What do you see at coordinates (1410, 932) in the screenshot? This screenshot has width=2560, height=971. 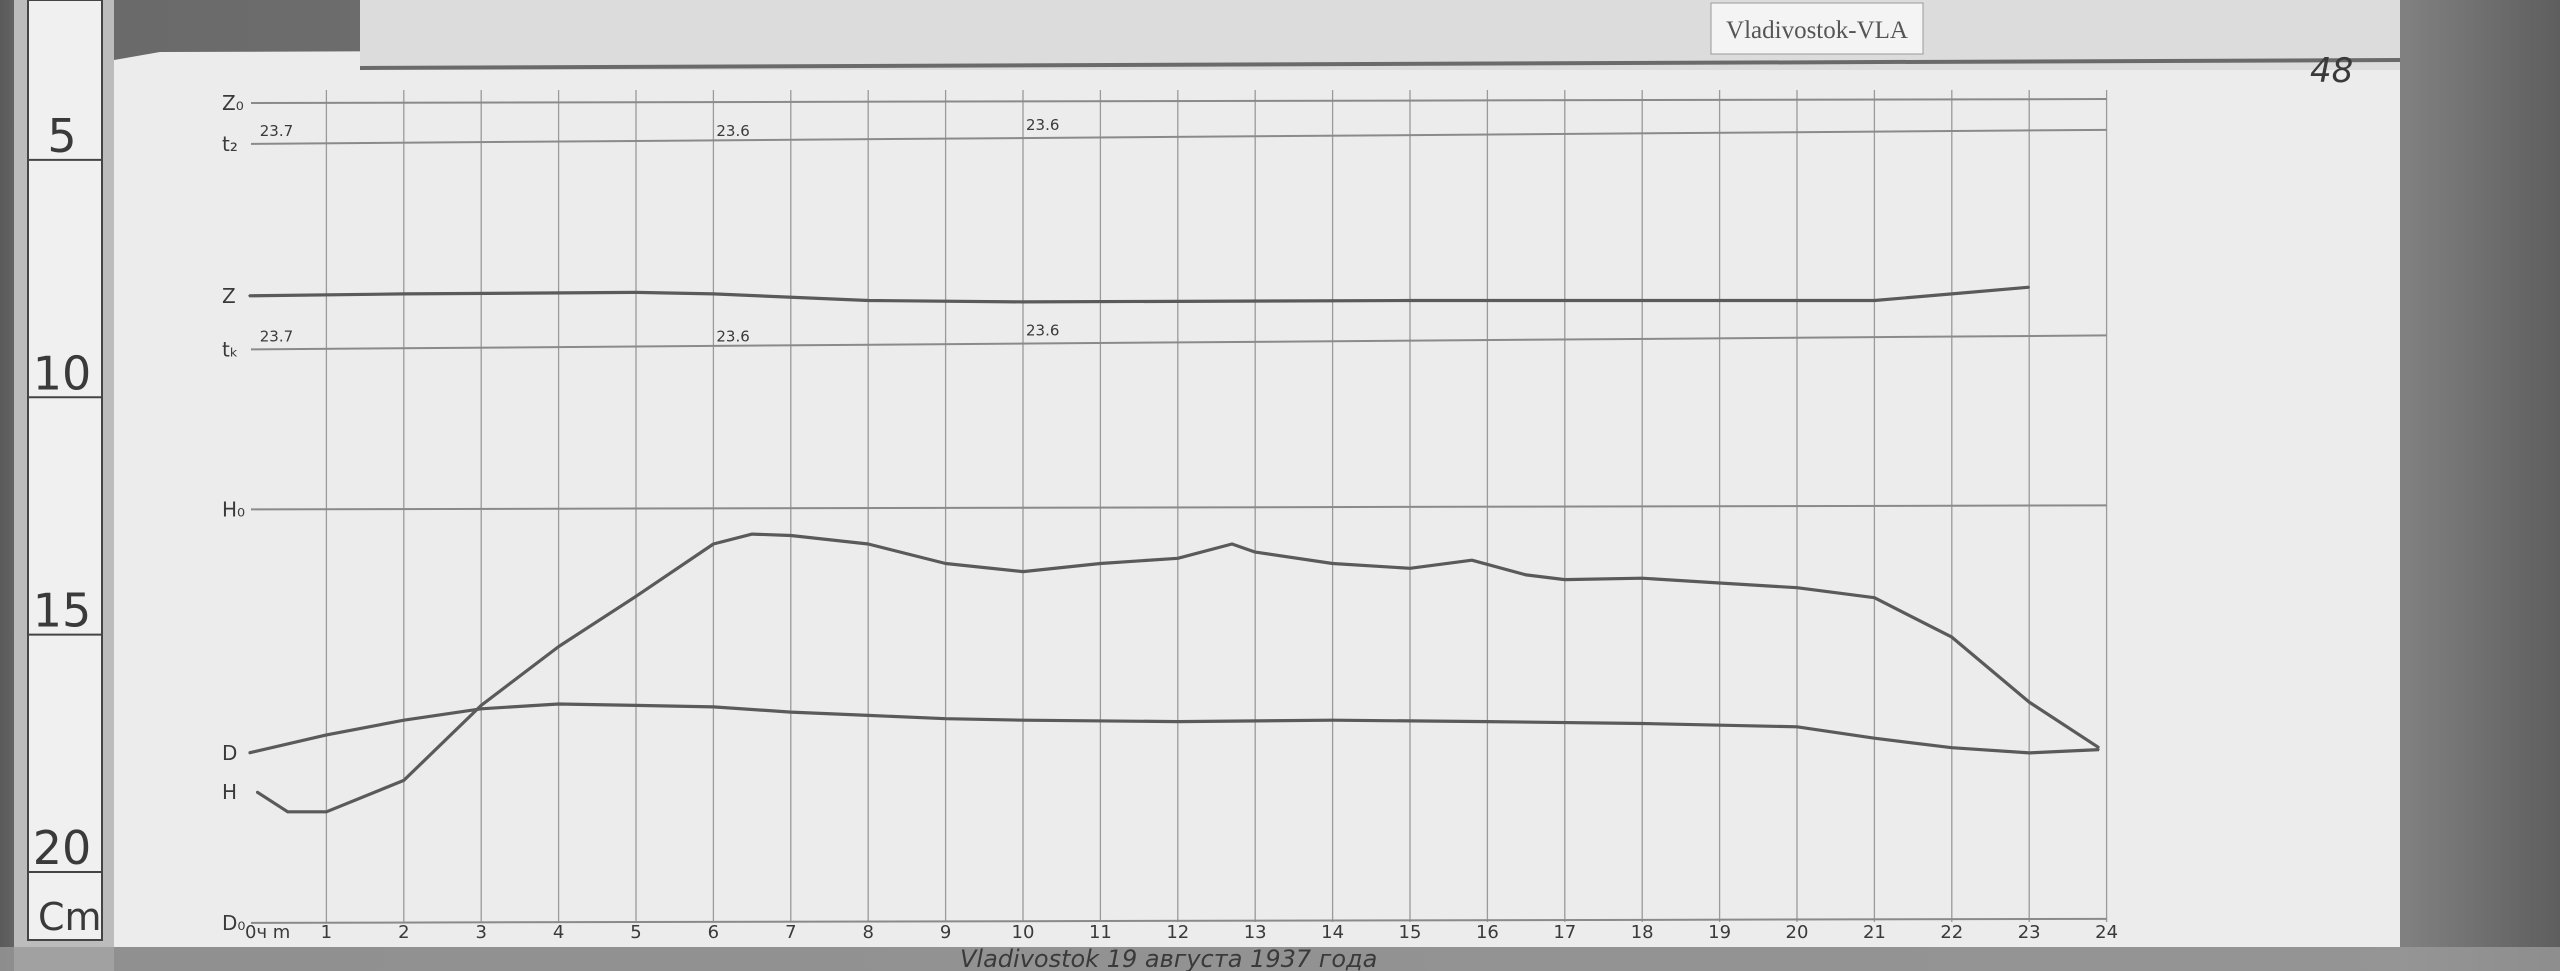 I see `hour-tick-label: 15` at bounding box center [1410, 932].